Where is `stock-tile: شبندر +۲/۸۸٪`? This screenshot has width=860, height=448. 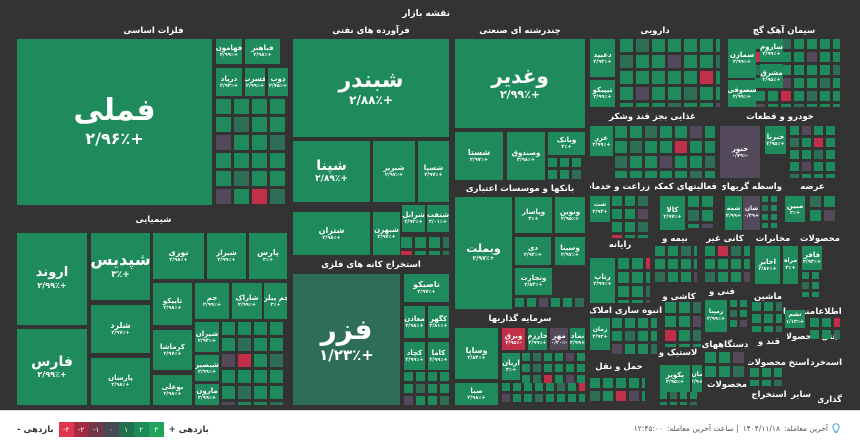
stock-tile: شبندر +۲/۸۸٪ is located at coordinates (371, 88).